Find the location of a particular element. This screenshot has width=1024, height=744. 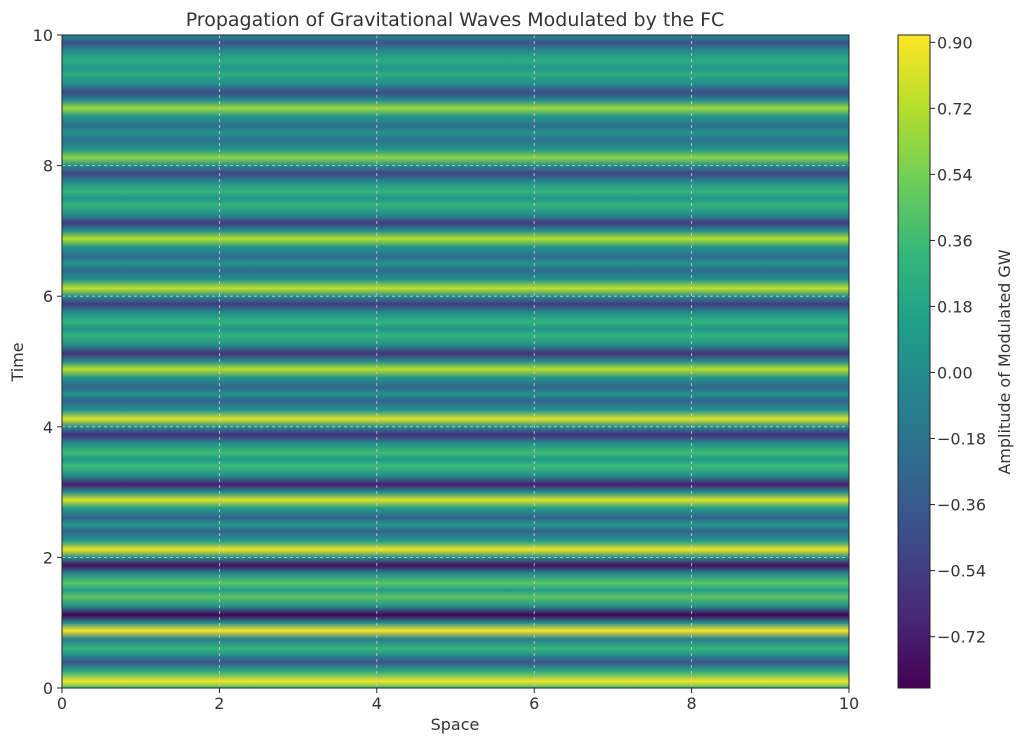

x-tick-label: 4 is located at coordinates (377, 703).